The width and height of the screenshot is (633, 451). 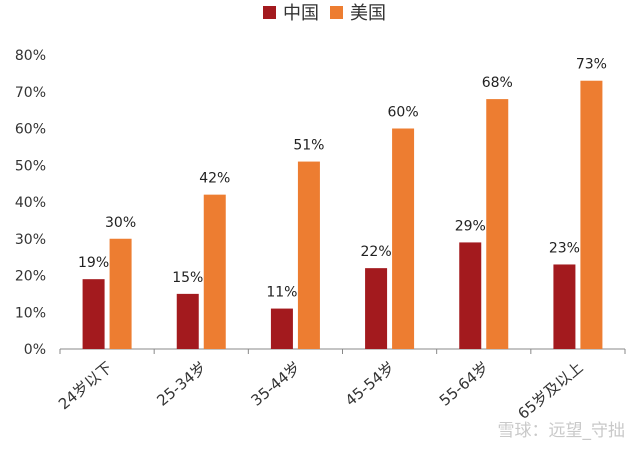 What do you see at coordinates (214, 179) in the screenshot?
I see `data-label: 42%` at bounding box center [214, 179].